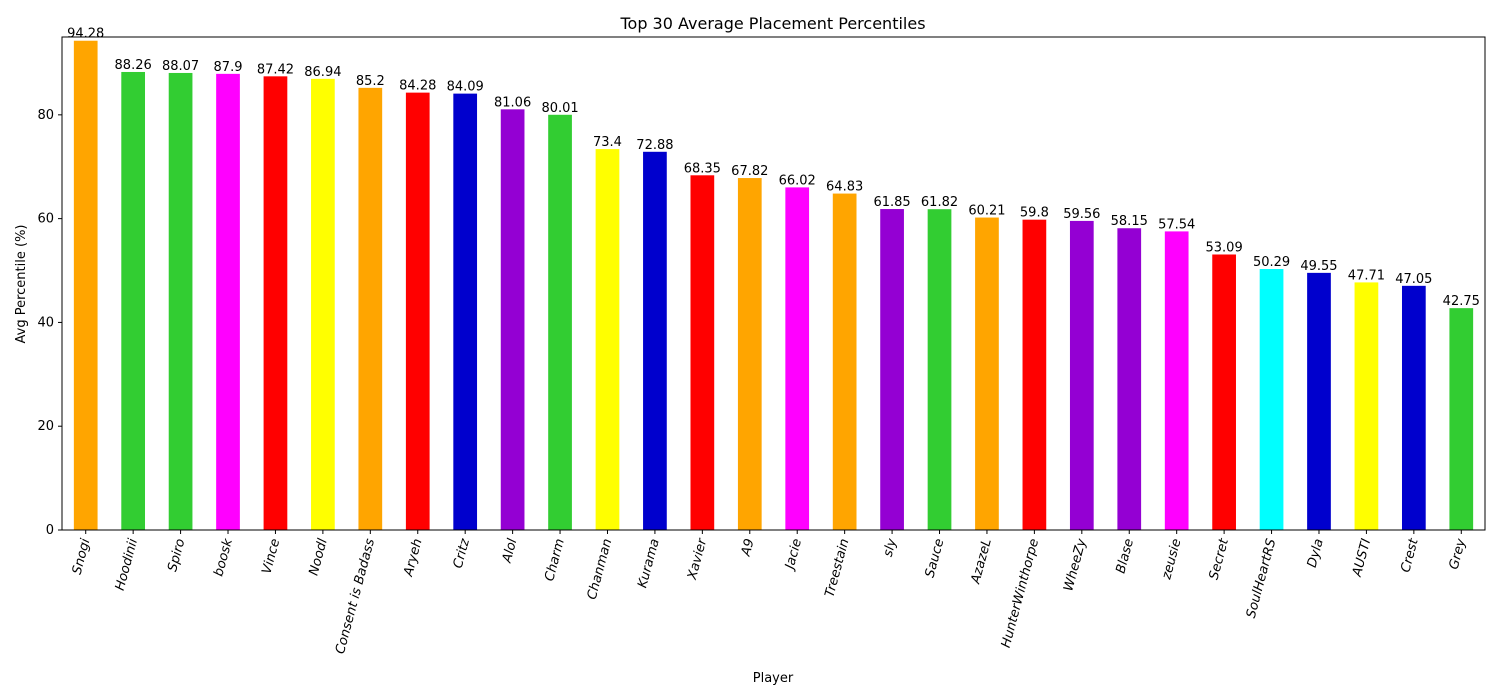 This screenshot has height=700, width=1500. Describe the element at coordinates (417, 86) in the screenshot. I see `bar-data-label: 84.28` at that location.